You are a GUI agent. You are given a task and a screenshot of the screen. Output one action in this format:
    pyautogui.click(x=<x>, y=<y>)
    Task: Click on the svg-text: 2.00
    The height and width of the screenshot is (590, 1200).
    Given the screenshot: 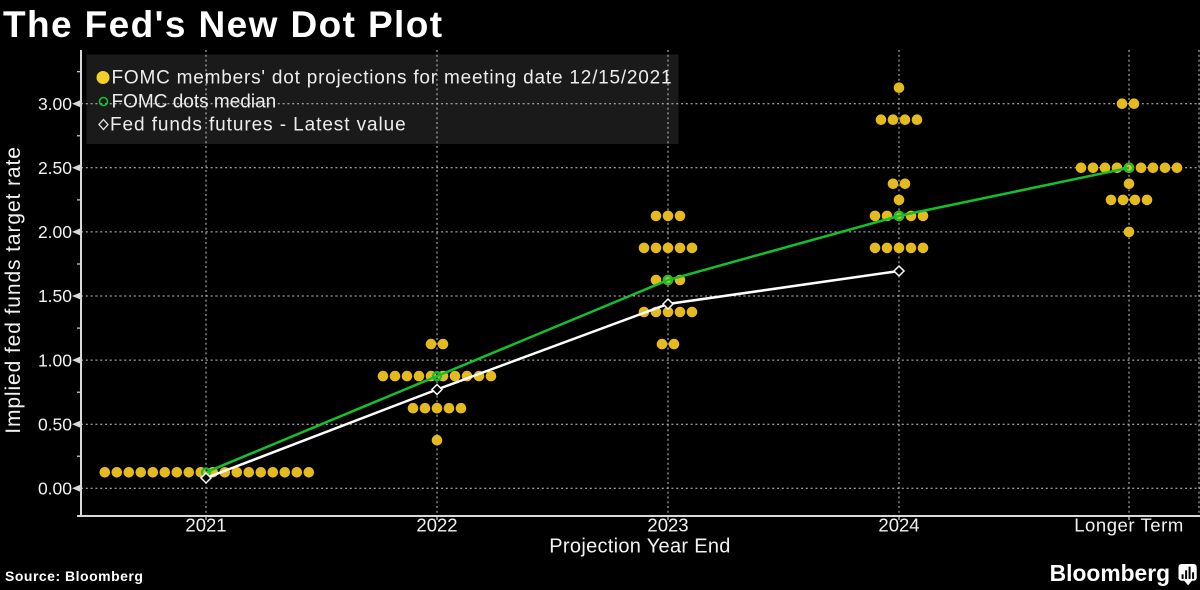 What is the action you would take?
    pyautogui.click(x=55, y=232)
    